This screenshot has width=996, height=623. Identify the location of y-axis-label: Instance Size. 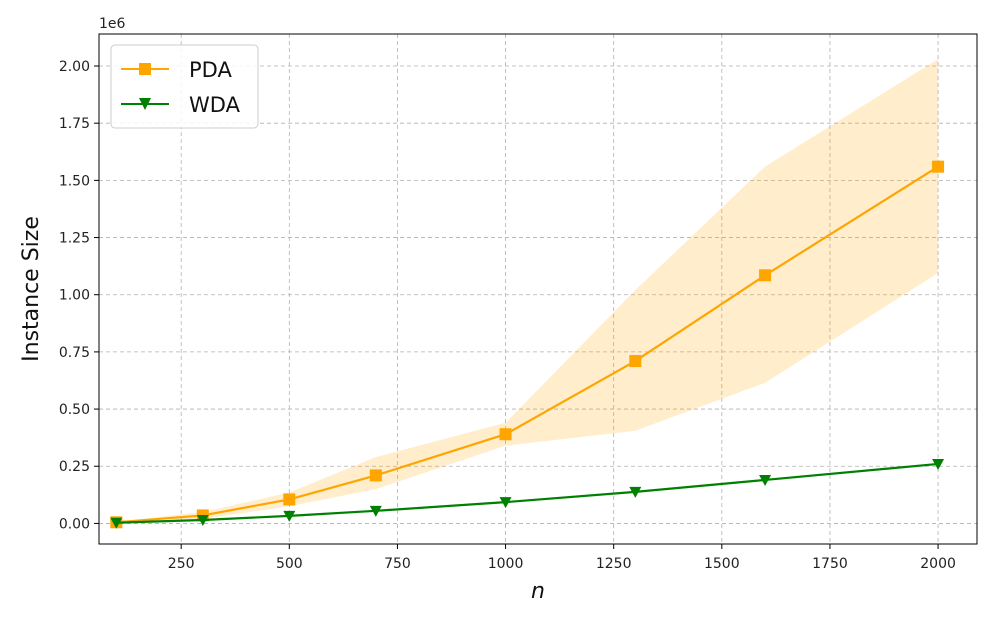
(31, 289).